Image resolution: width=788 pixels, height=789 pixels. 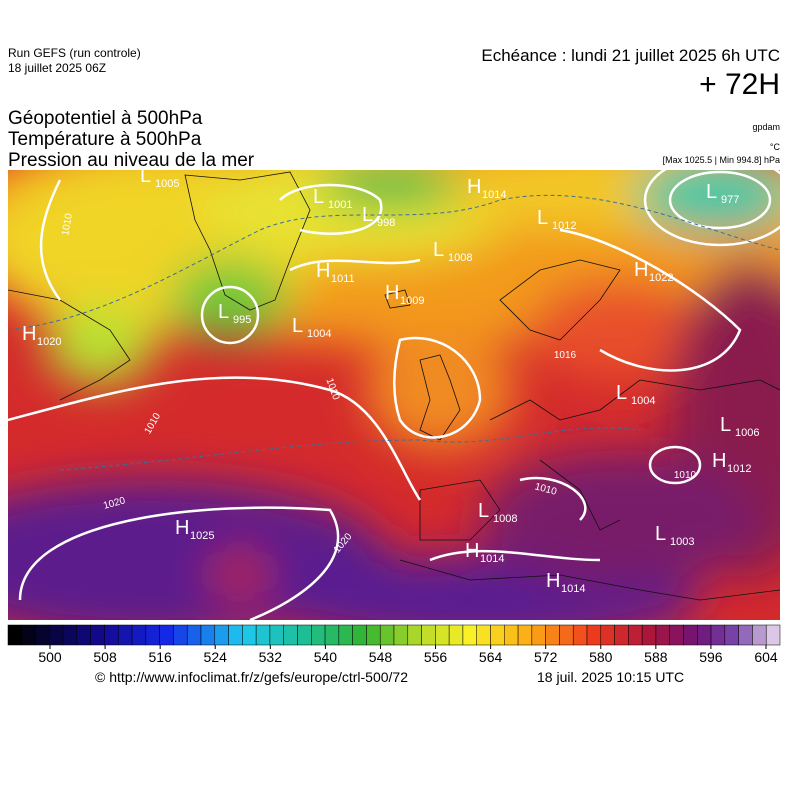 I want to click on system-pressure: 1006, so click(x=747, y=433).